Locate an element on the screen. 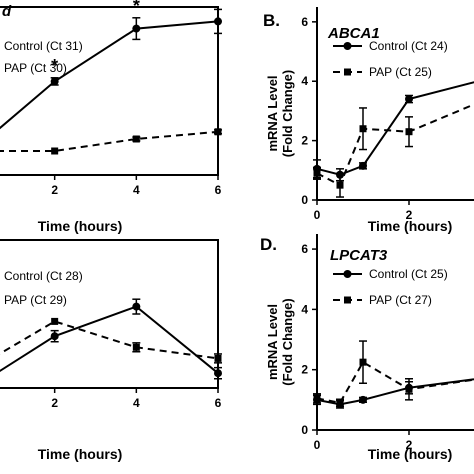 This screenshot has width=474, height=474. gene-title: LPCAT3 is located at coordinates (359, 255).